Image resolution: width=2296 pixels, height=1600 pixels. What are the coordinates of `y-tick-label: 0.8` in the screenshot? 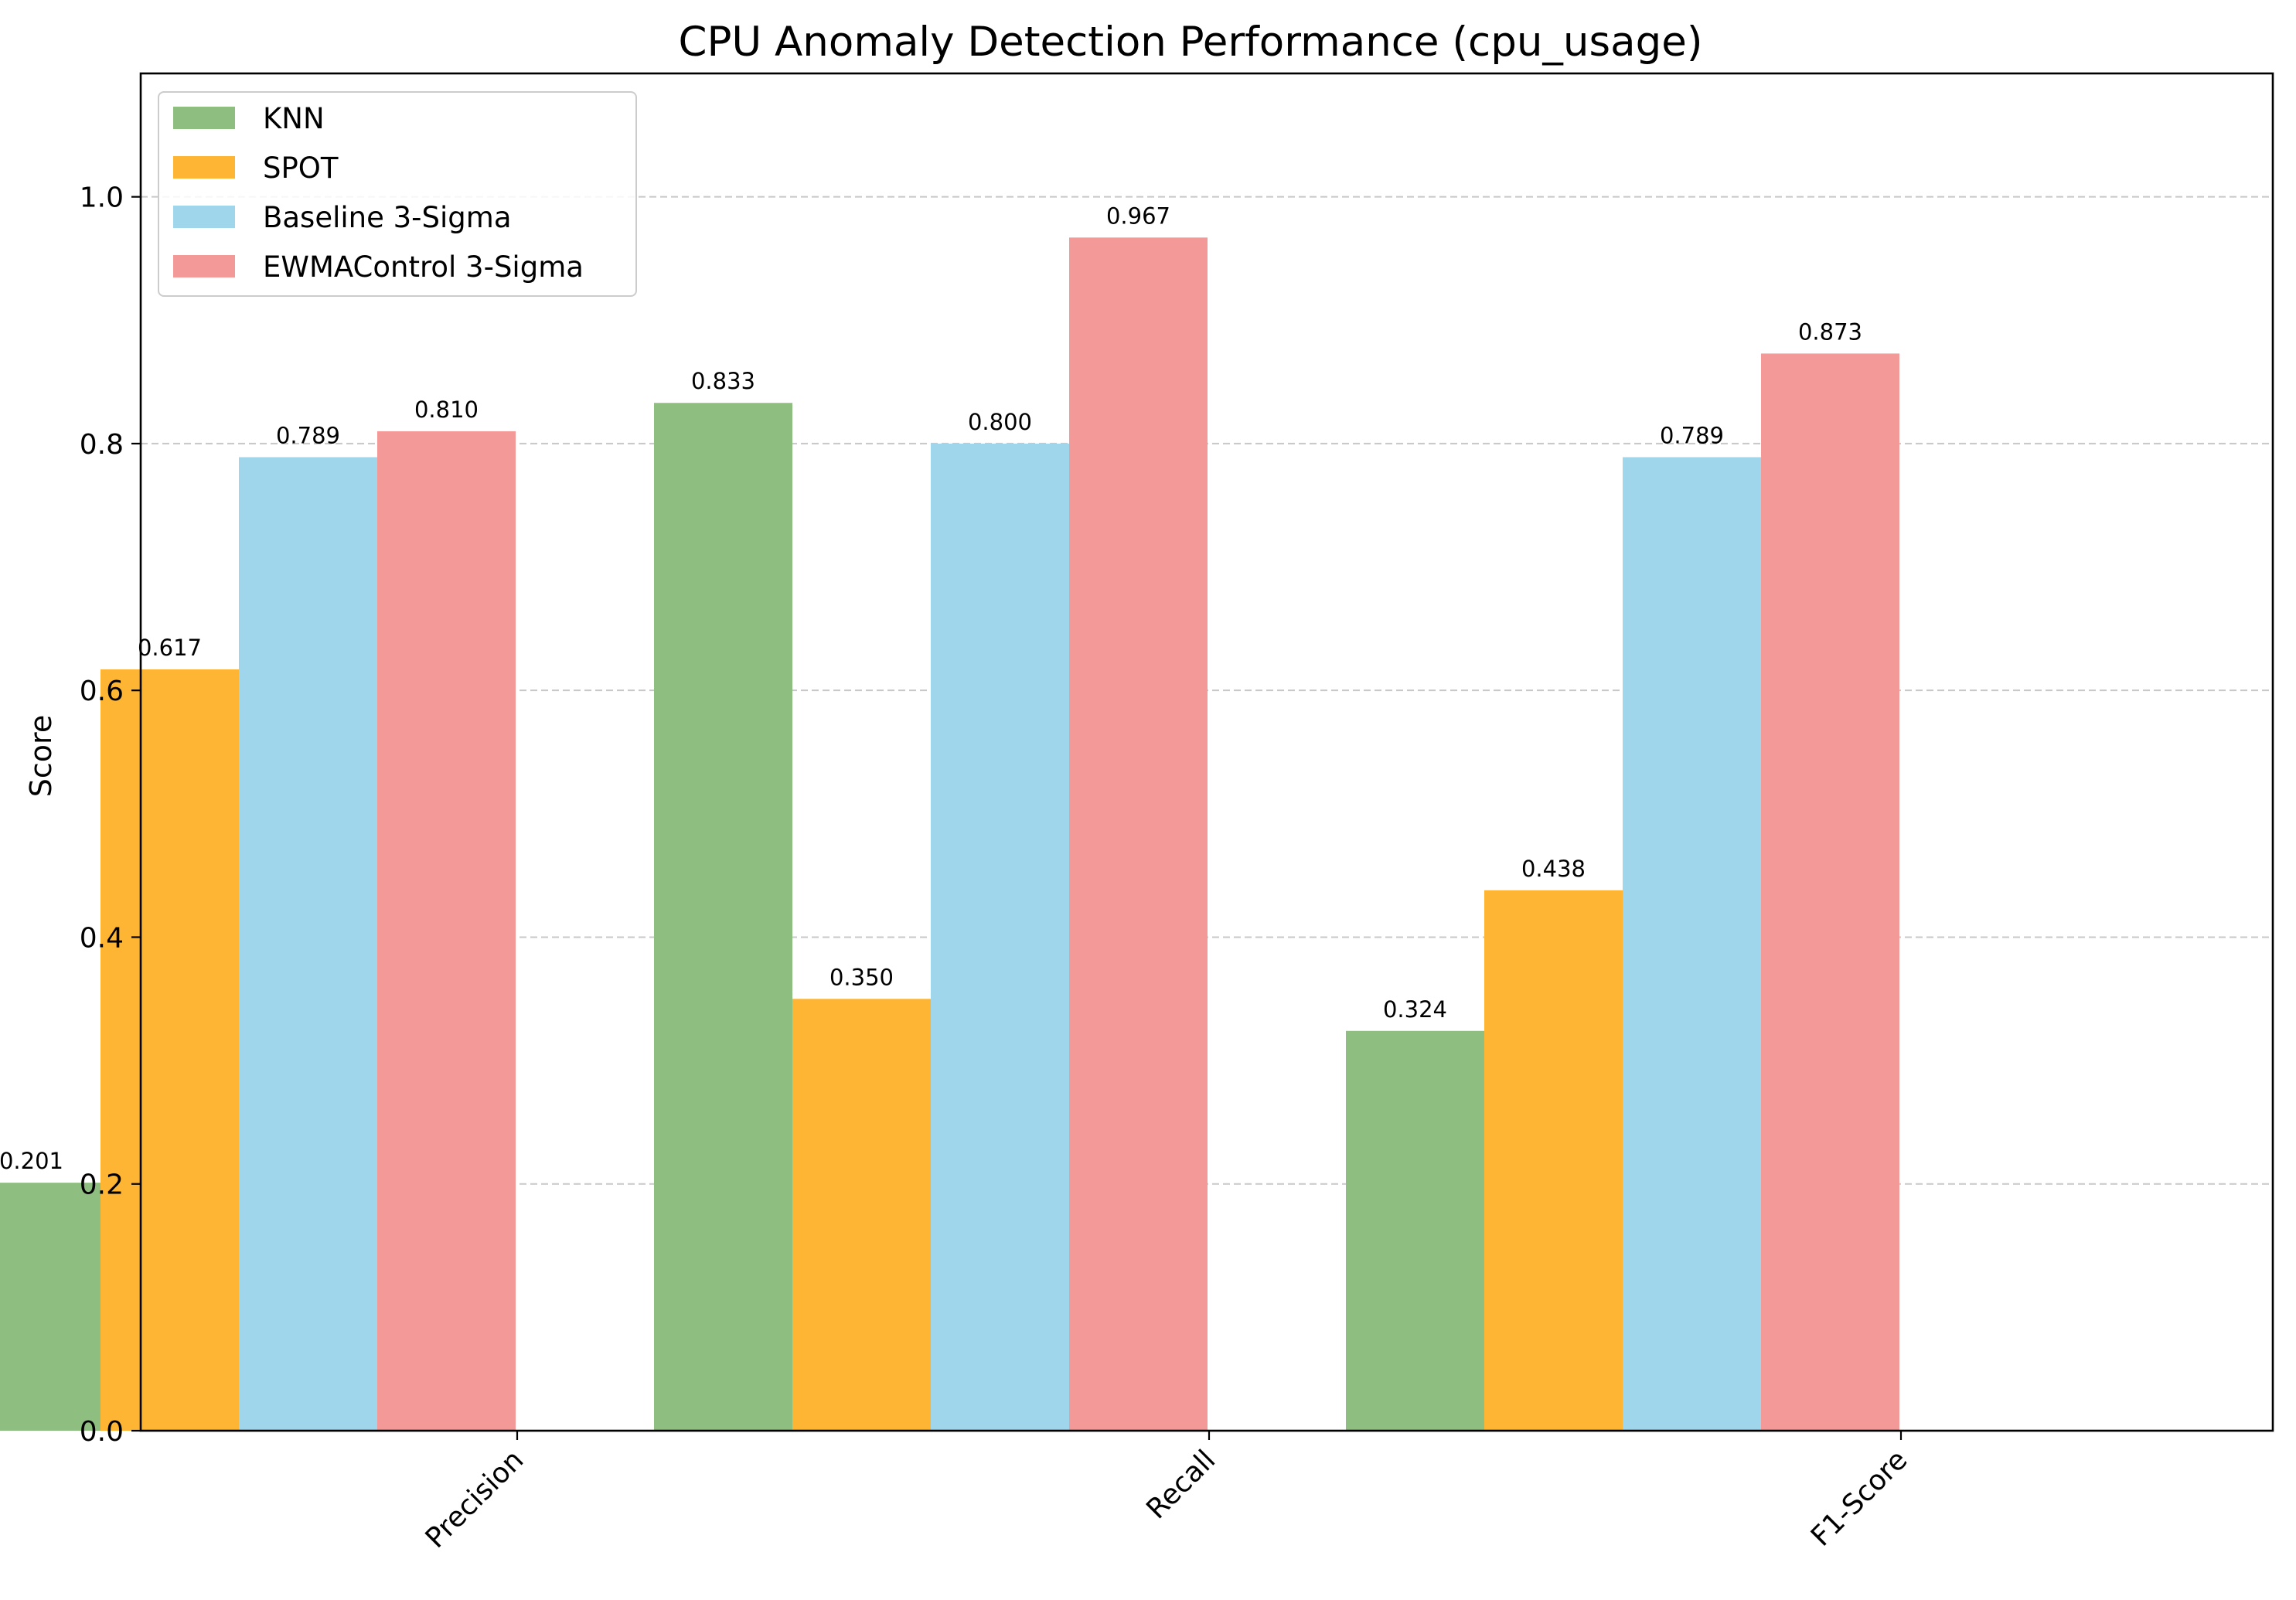 It's located at (102, 445).